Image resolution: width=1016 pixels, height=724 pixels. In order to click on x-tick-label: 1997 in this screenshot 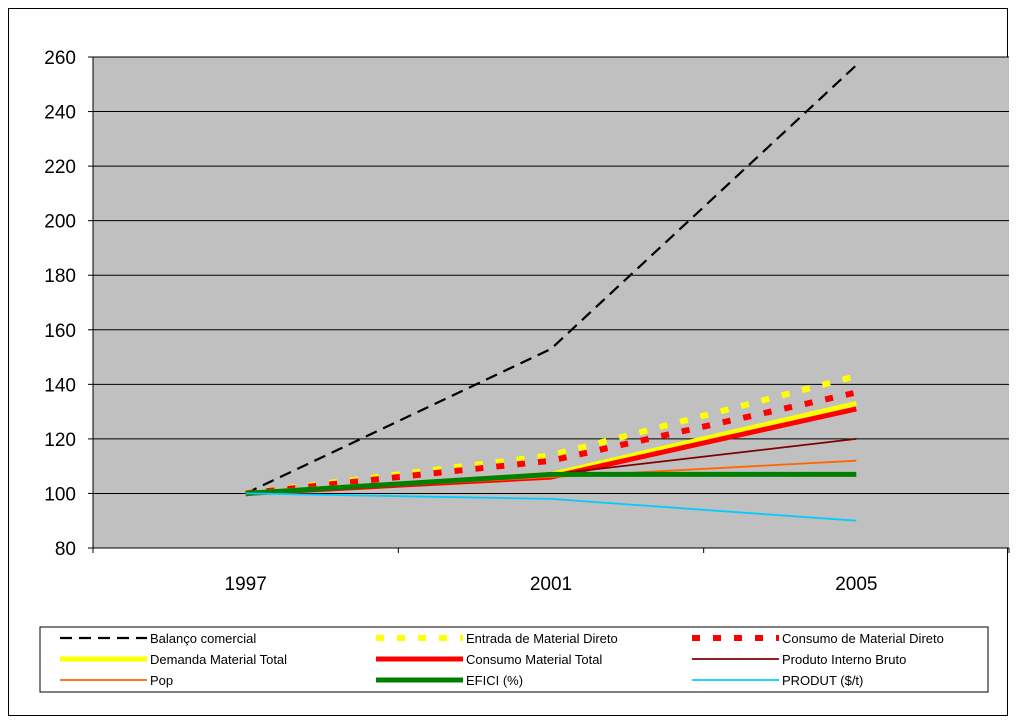, I will do `click(246, 584)`.